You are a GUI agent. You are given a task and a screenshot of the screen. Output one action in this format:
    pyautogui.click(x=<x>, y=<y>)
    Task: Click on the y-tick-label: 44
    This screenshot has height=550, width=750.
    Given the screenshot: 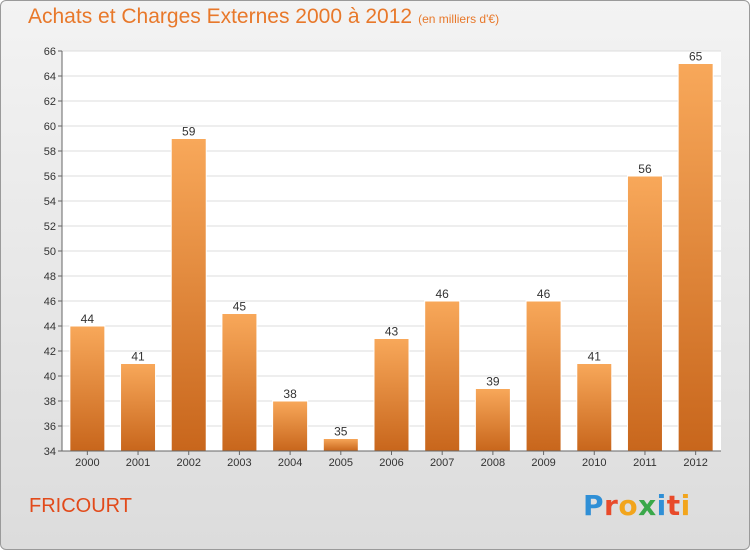 What is the action you would take?
    pyautogui.click(x=50, y=327)
    